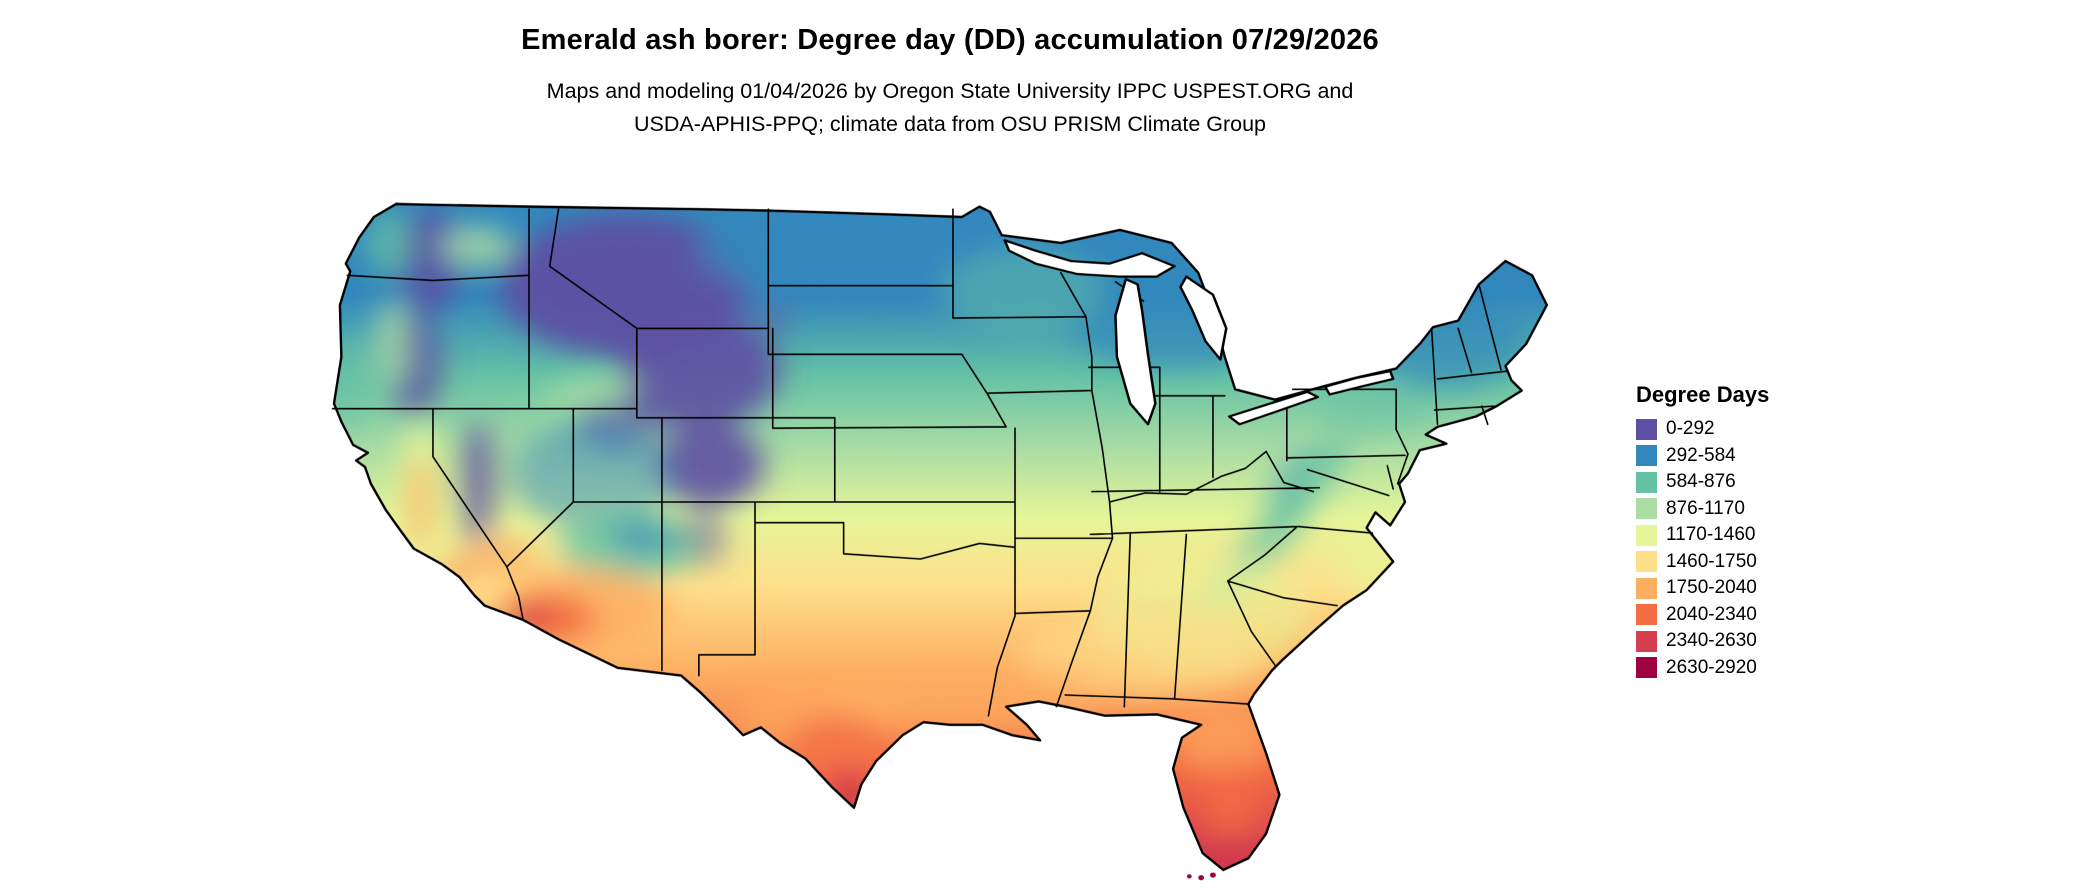 The image size is (2100, 892). What do you see at coordinates (1201, 876) in the screenshot?
I see `florida-keys` at bounding box center [1201, 876].